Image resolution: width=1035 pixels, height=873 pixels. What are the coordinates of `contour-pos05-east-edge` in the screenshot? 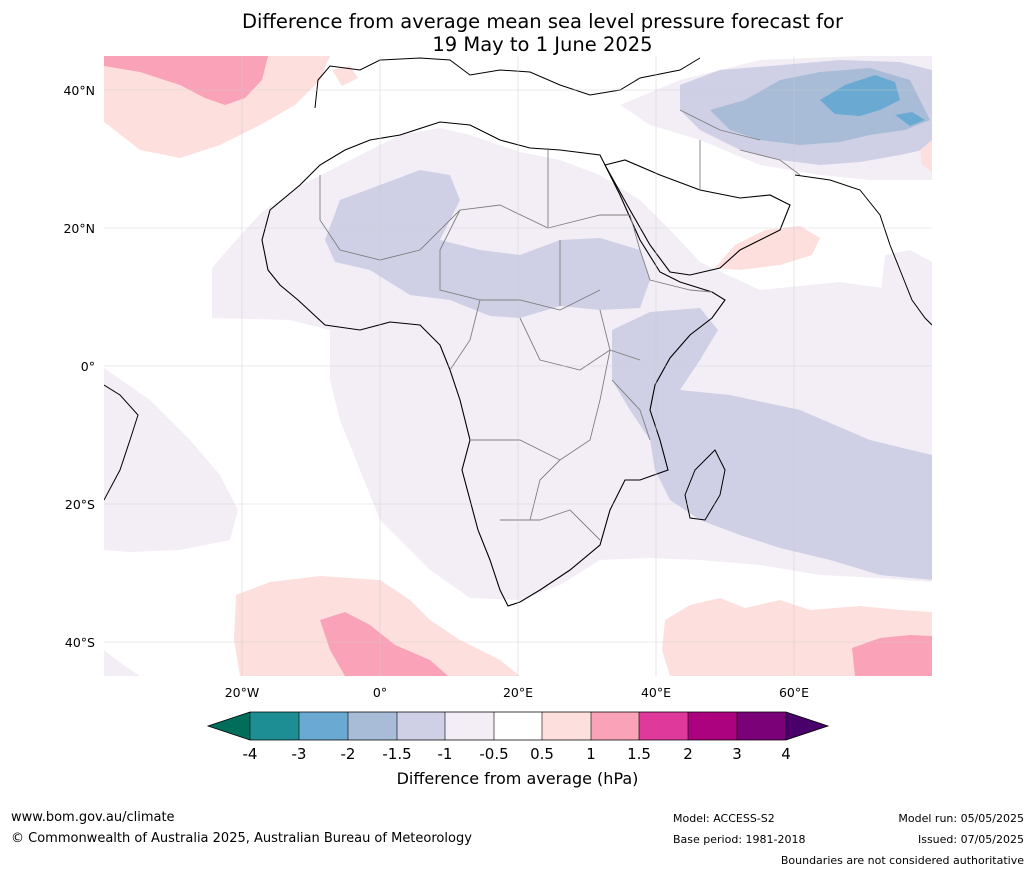 It's located at (926, 156).